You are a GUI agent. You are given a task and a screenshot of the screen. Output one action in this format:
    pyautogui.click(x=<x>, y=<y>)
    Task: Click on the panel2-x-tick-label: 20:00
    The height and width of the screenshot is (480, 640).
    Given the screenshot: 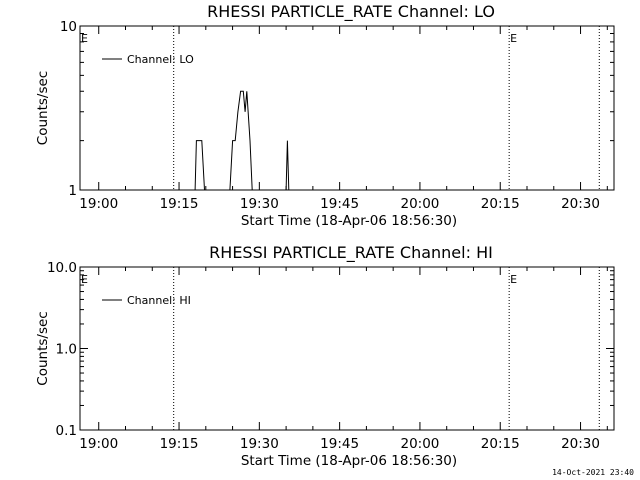 What is the action you would take?
    pyautogui.click(x=419, y=444)
    